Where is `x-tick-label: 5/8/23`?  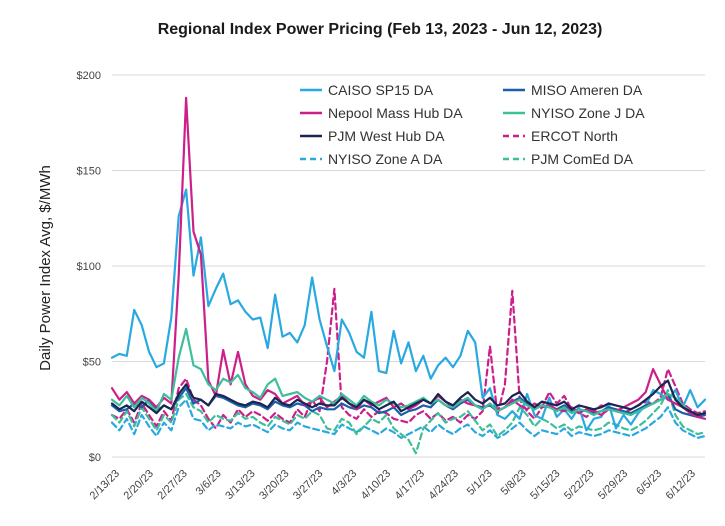 x-tick-label: 5/8/23 is located at coordinates (514, 483).